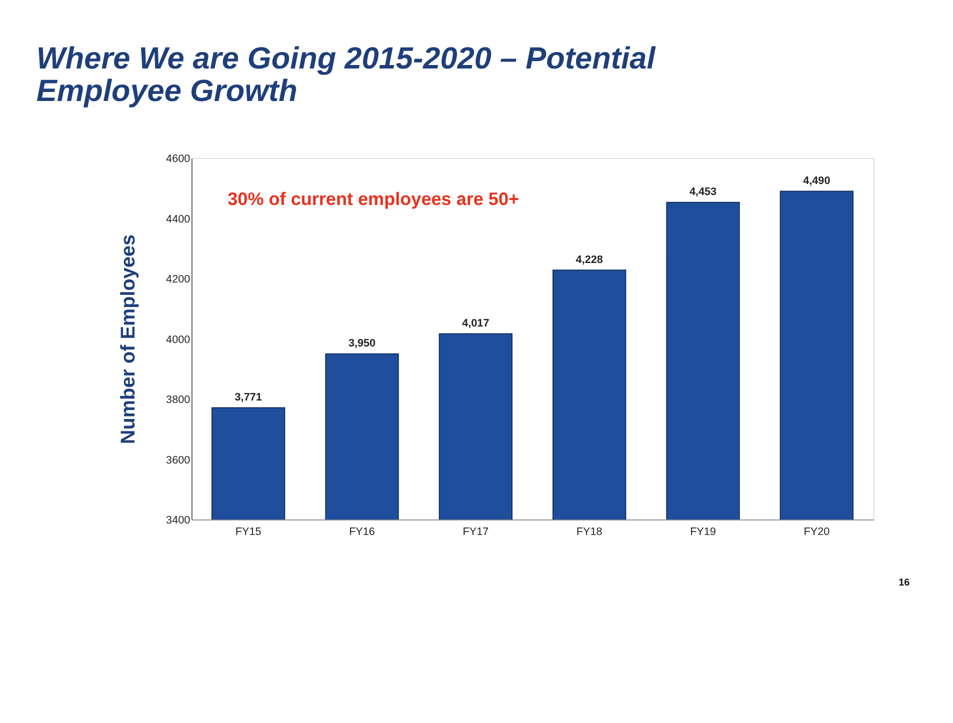 The width and height of the screenshot is (953, 723). What do you see at coordinates (703, 192) in the screenshot?
I see `data-label: 4,453` at bounding box center [703, 192].